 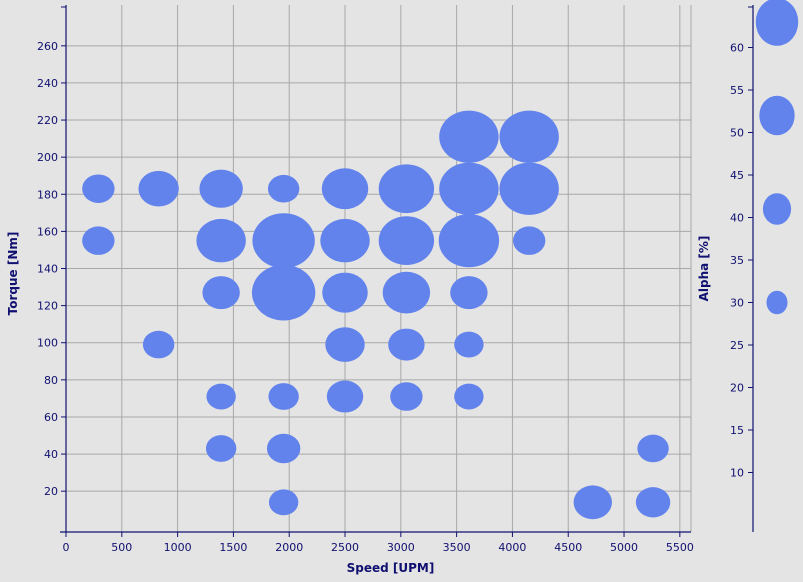 What do you see at coordinates (737, 473) in the screenshot?
I see `size-tick-label: 10` at bounding box center [737, 473].